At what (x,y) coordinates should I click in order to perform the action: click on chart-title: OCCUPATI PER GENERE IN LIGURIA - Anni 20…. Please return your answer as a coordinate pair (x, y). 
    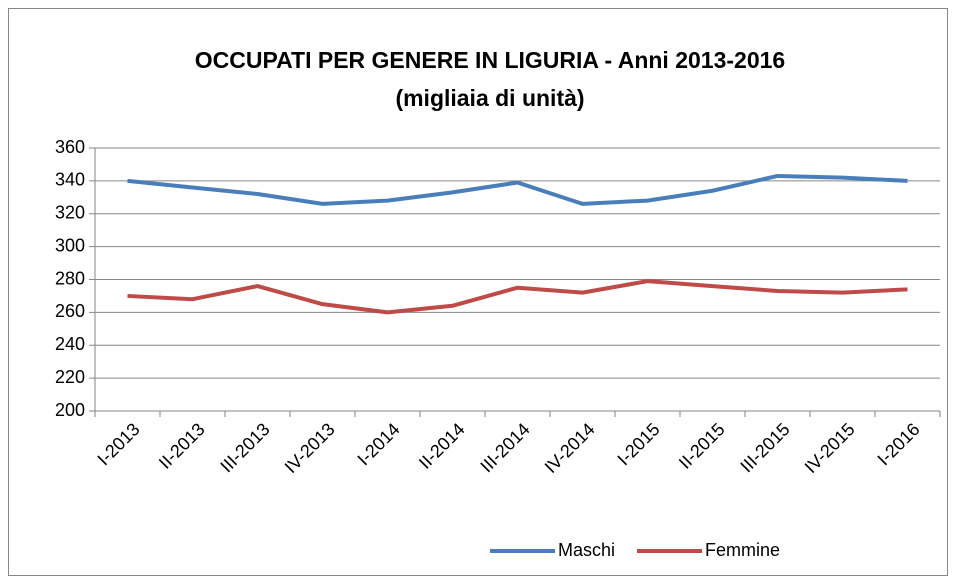
    Looking at the image, I should click on (490, 60).